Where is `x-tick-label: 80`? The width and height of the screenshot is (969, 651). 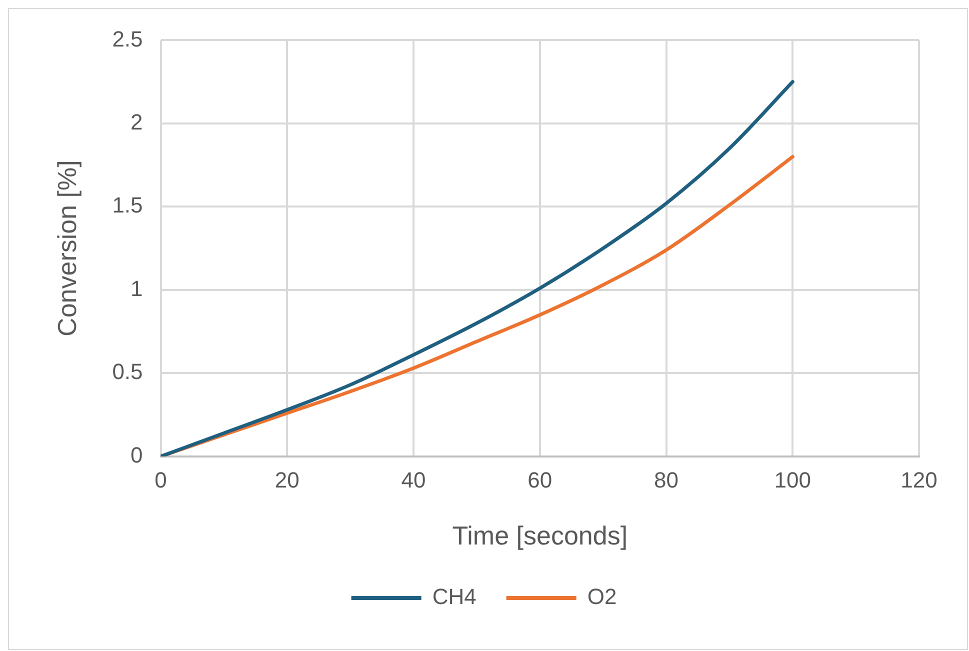
x-tick-label: 80 is located at coordinates (666, 480).